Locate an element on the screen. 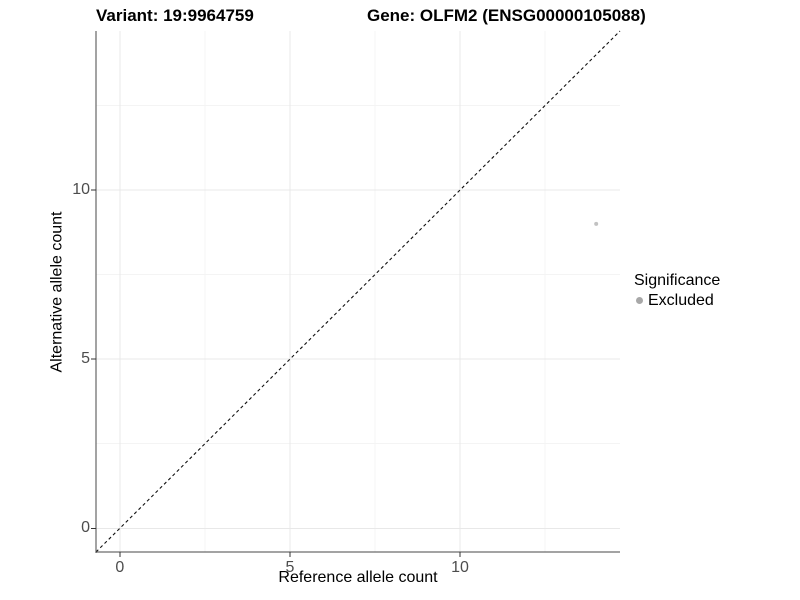  legend-point-icon is located at coordinates (639, 300).